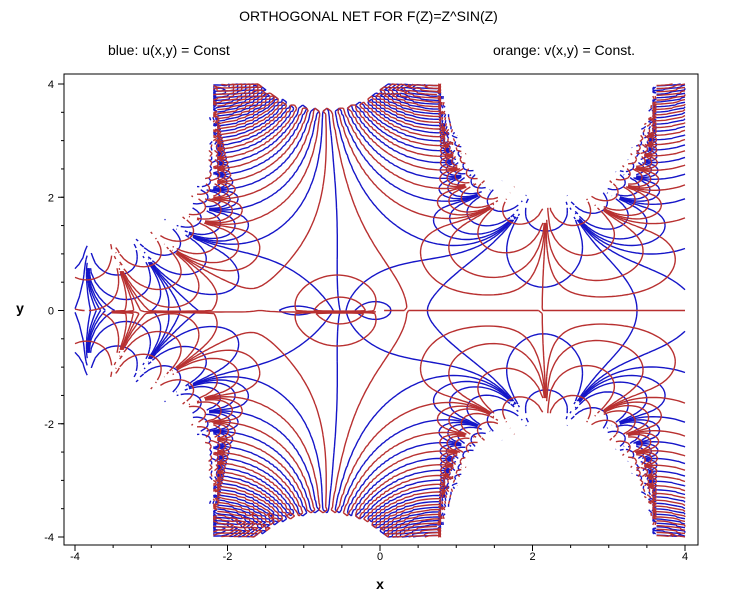  Describe the element at coordinates (49, 425) in the screenshot. I see `y-tick-label: -2` at that location.